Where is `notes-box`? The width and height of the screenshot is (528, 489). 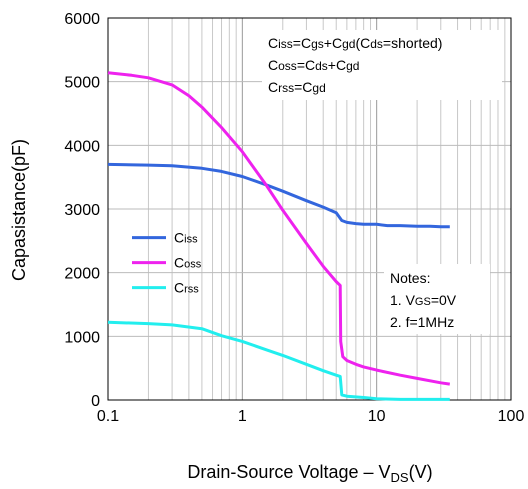 notes-box is located at coordinates (437, 299).